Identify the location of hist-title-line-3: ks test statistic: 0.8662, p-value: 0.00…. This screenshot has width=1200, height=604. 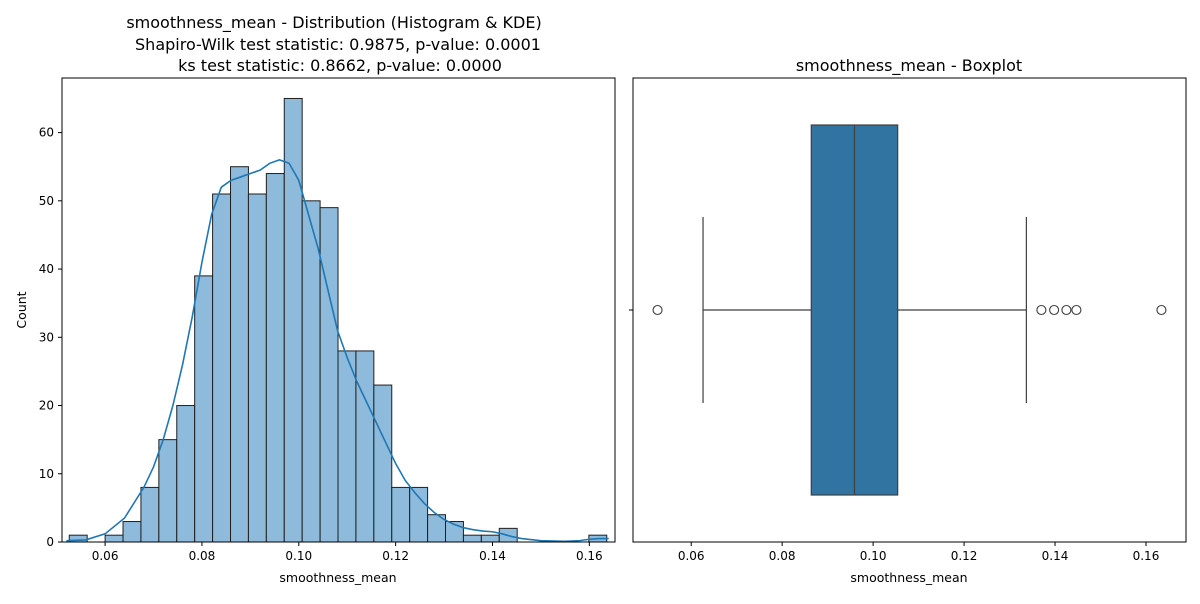
(340, 65).